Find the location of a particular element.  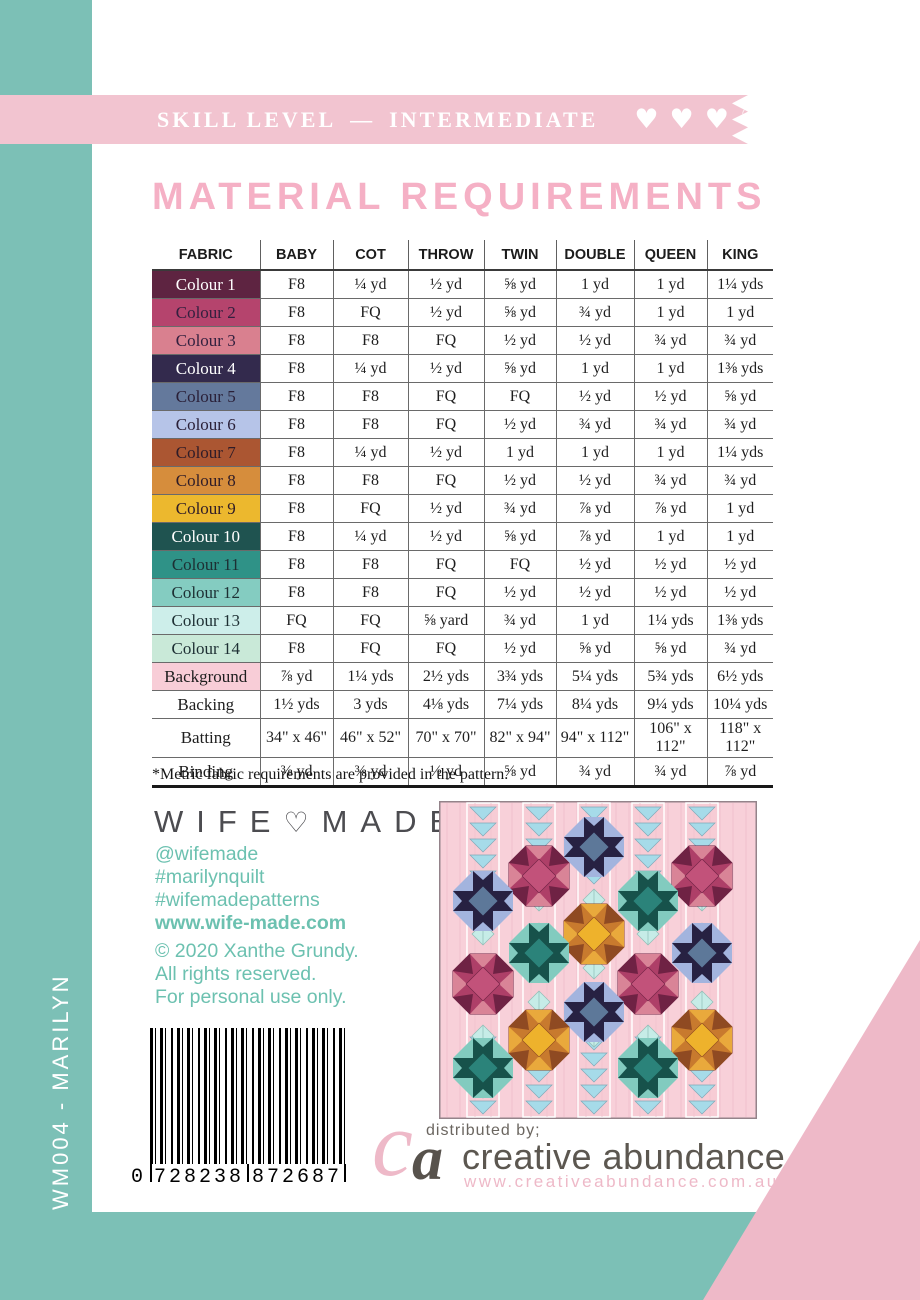

yardage-cell: 34" x 46" is located at coordinates (296, 738).